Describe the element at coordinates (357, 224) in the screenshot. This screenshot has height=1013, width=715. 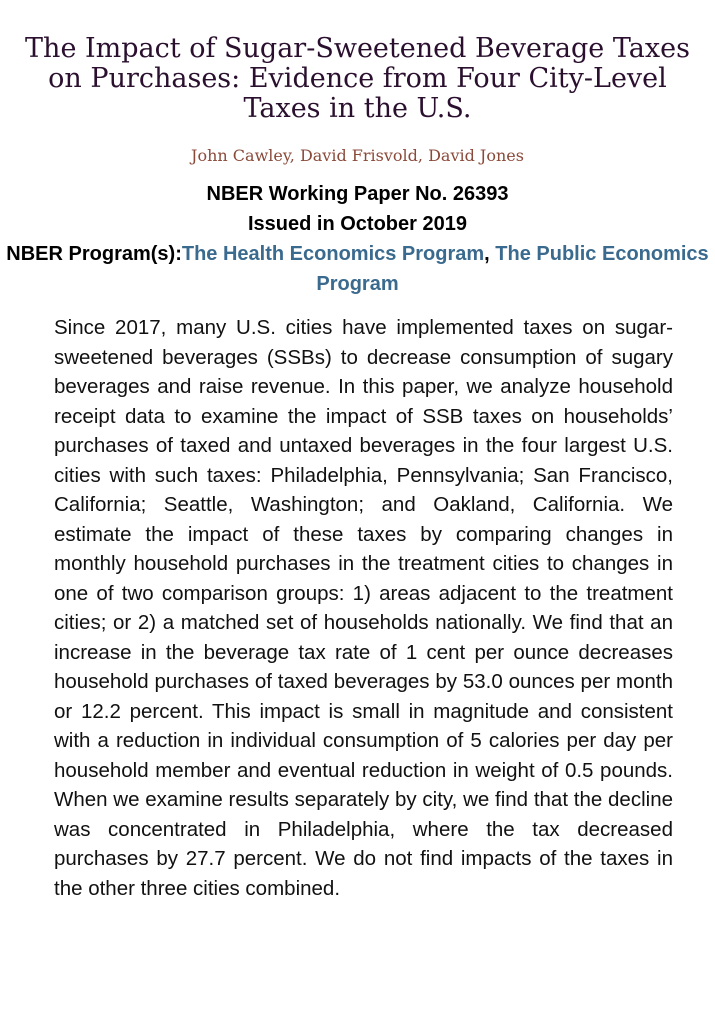
I see `issue-date: Issued in October 2019` at that location.